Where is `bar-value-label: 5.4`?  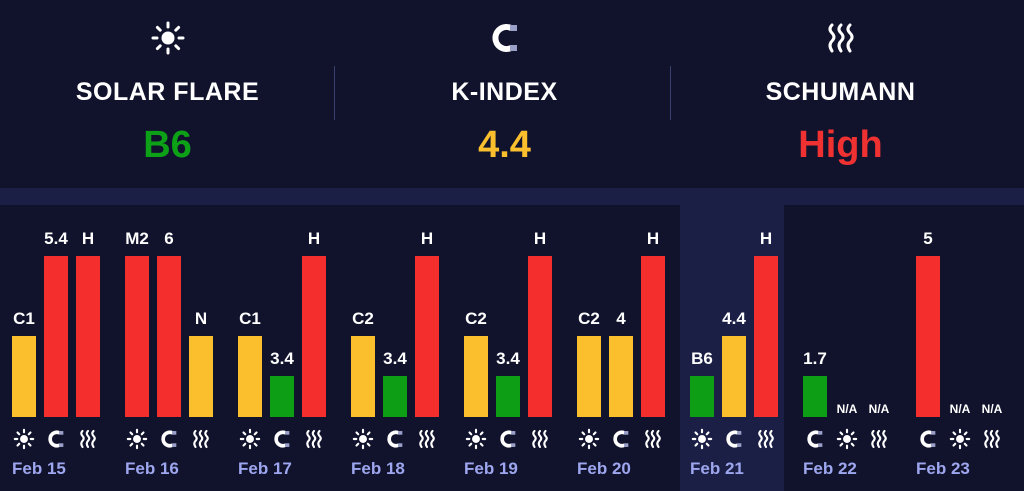 bar-value-label: 5.4 is located at coordinates (56, 238).